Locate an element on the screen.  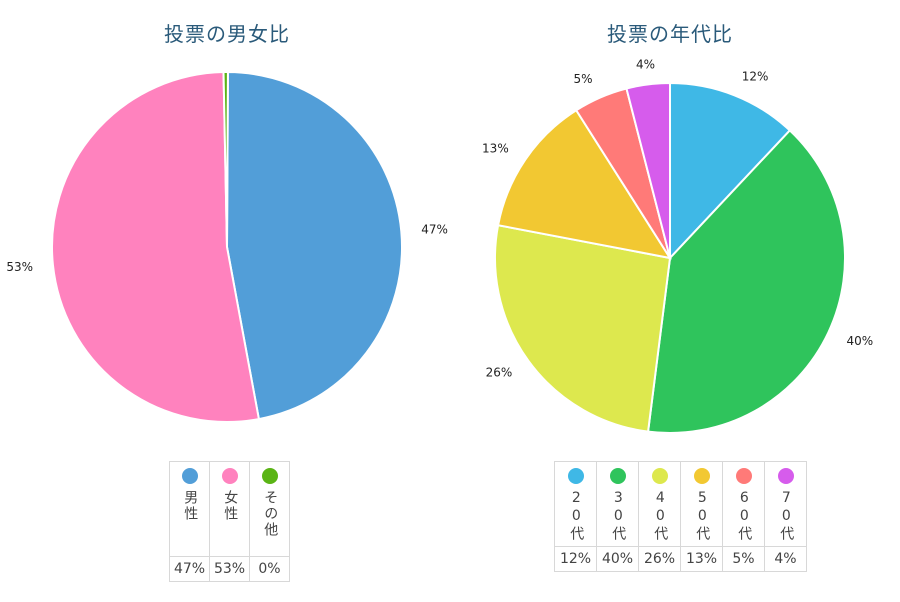
legend-item-40s: 40代 is located at coordinates (659, 504).